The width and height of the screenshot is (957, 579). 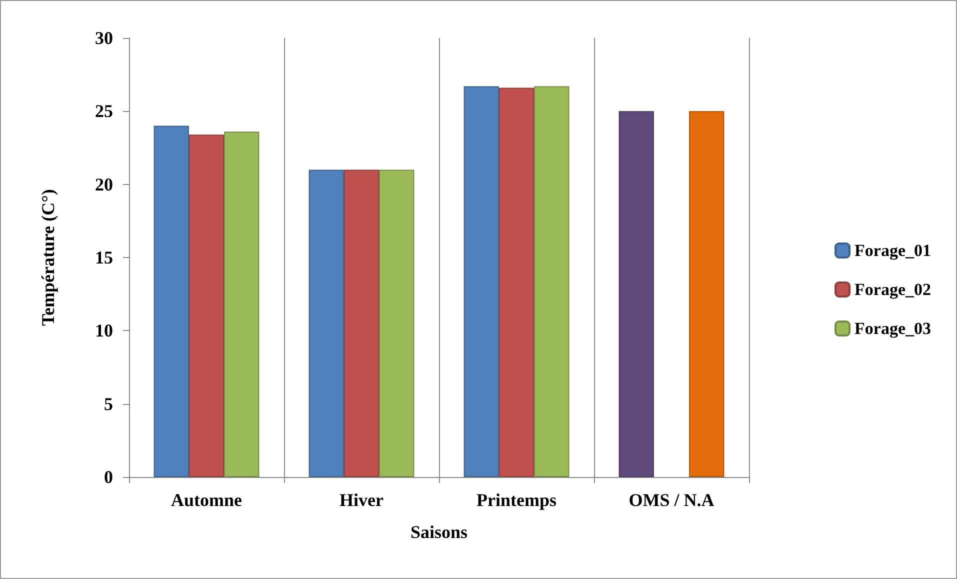 I want to click on y-axis-title: Température (C°), so click(x=48, y=257).